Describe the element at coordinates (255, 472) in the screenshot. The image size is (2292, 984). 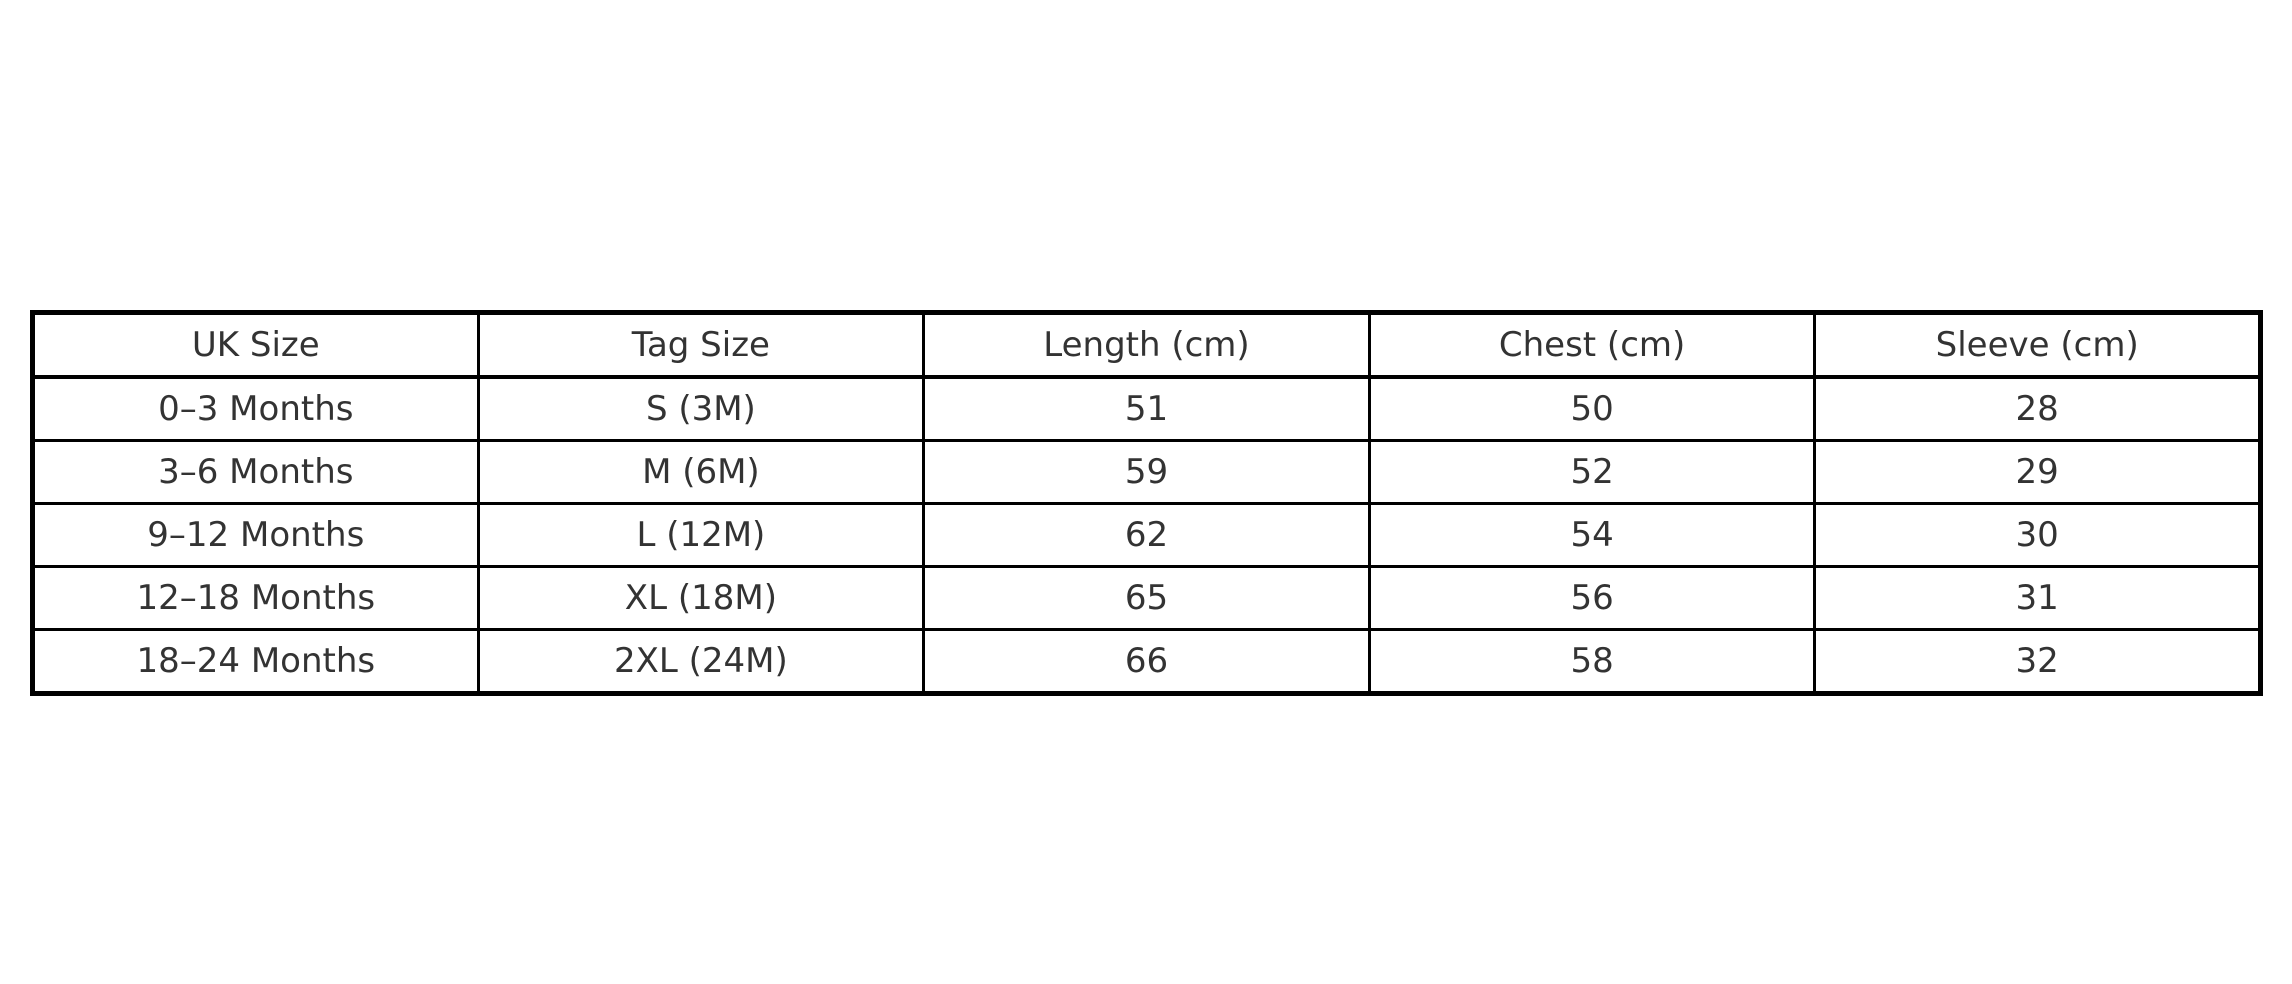
I see `table-cell: 3–6 Months` at that location.